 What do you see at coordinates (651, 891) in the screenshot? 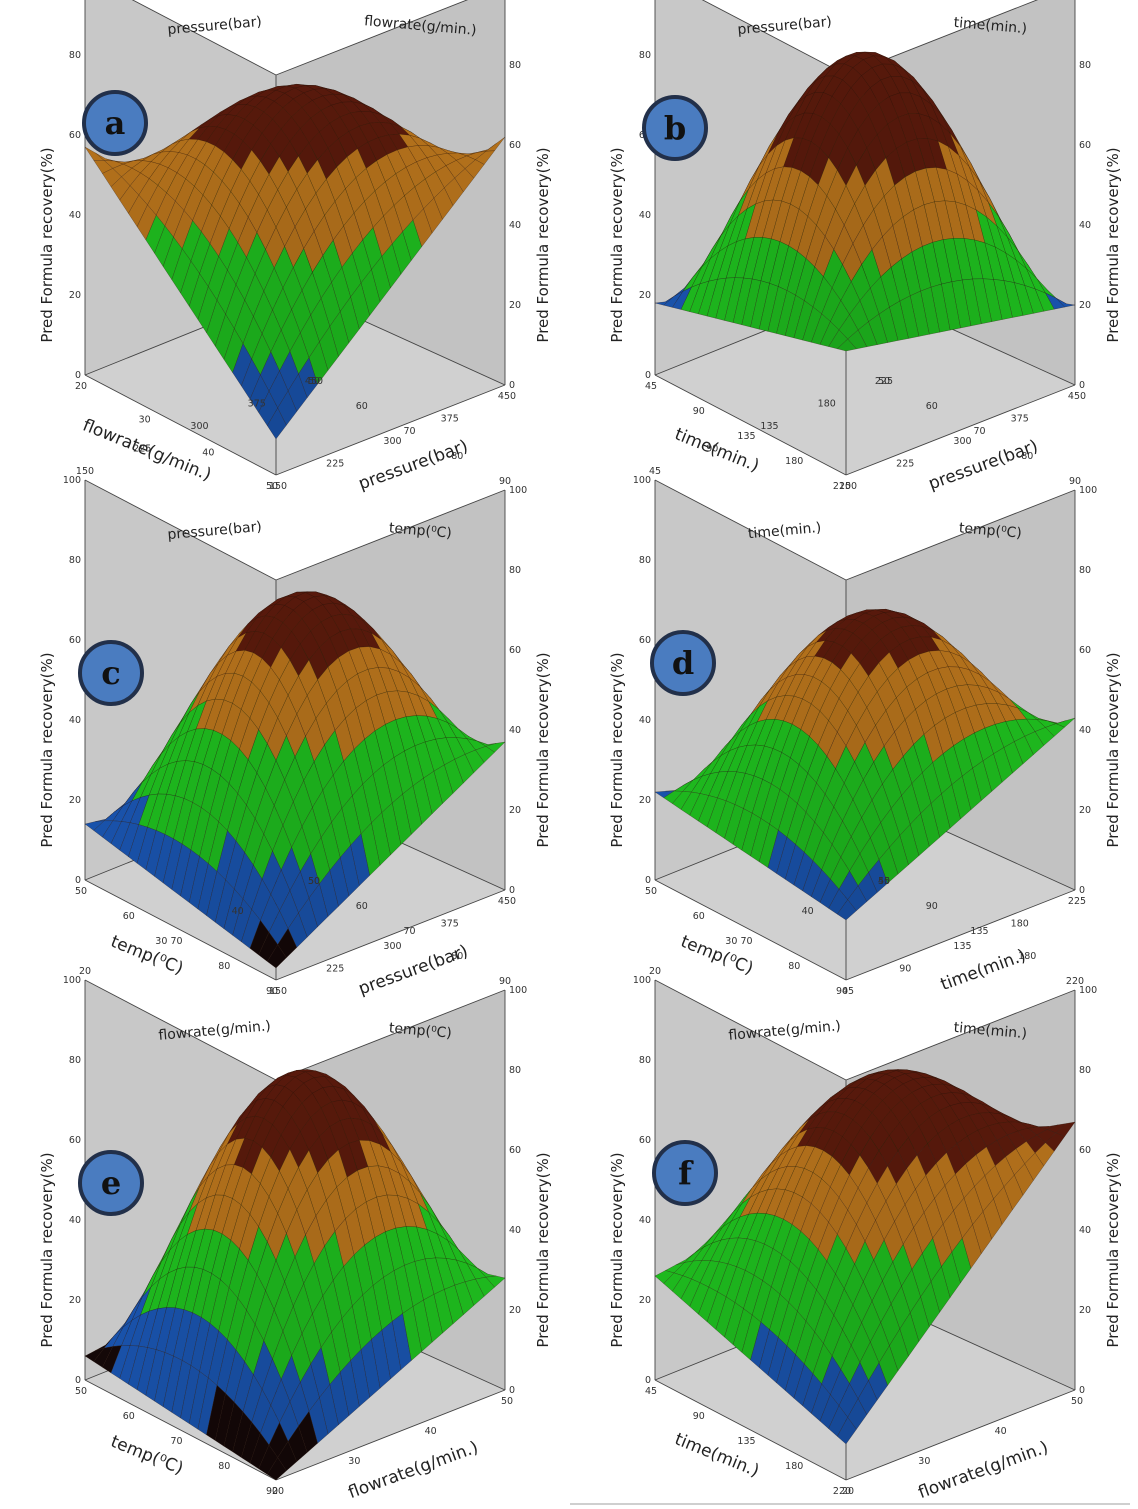
I see `y-tick-floor: 50` at bounding box center [651, 891].